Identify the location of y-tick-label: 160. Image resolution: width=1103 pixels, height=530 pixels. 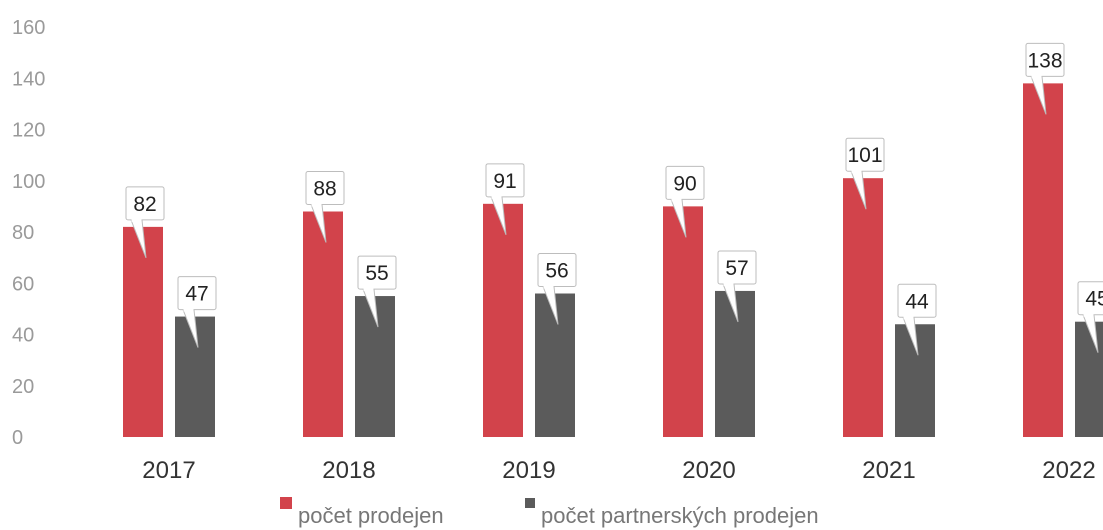
(28, 28).